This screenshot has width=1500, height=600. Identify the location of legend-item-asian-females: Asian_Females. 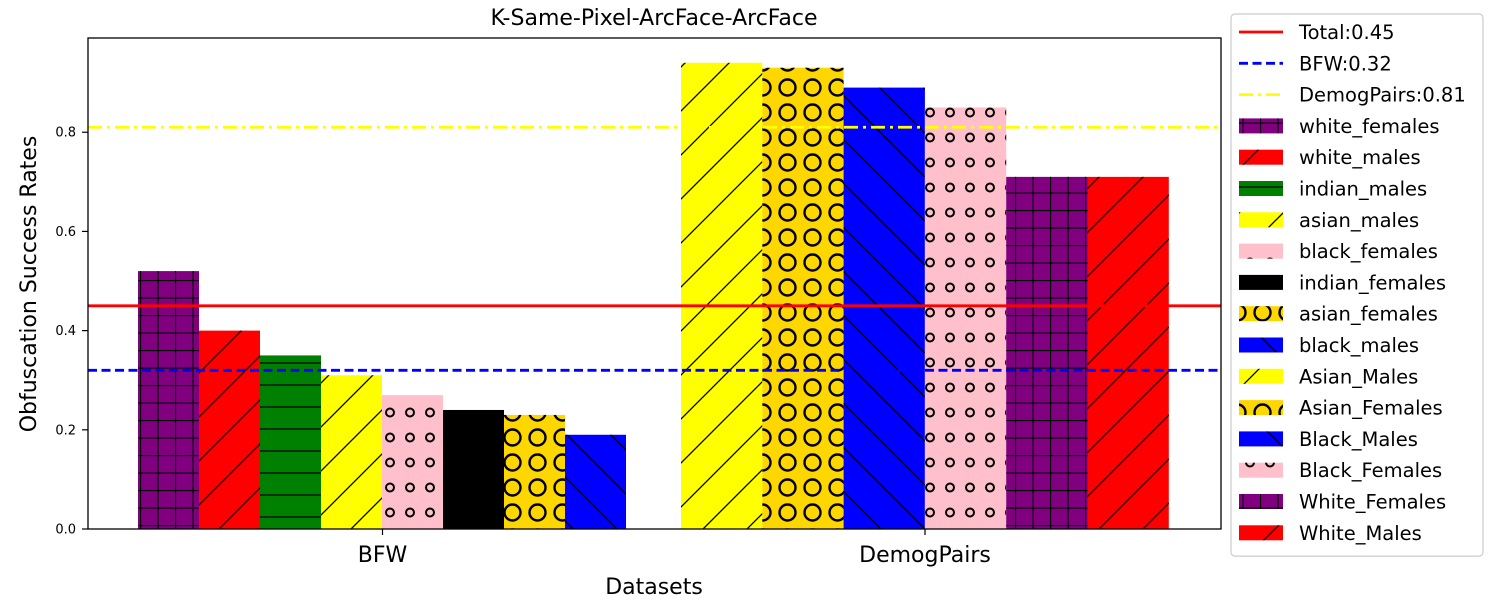
(1341, 408).